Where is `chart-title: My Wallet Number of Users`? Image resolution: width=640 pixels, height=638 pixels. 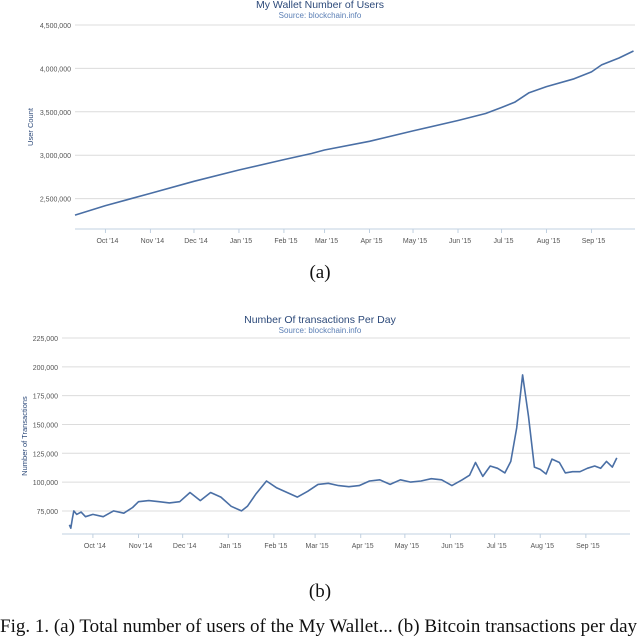
chart-title: My Wallet Number of Users is located at coordinates (320, 5).